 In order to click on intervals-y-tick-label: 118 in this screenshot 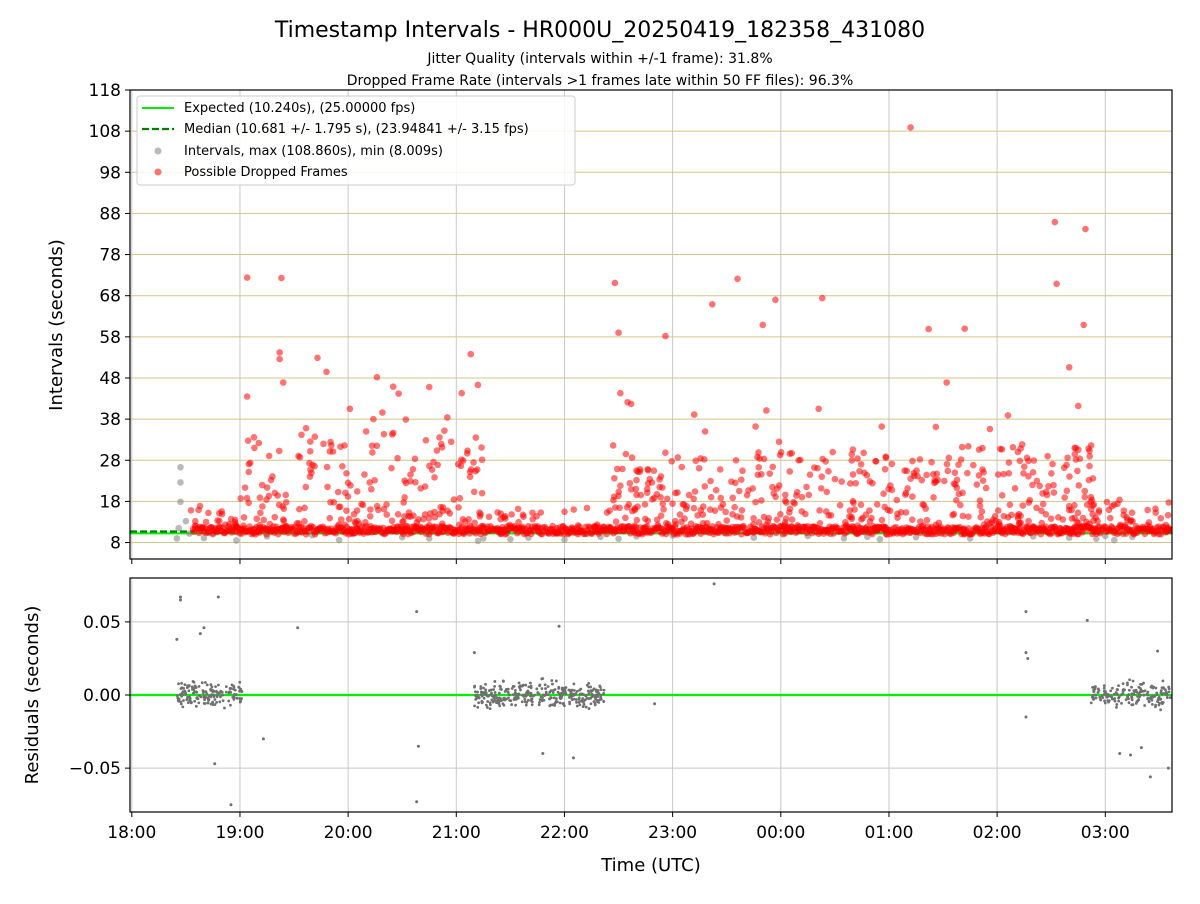, I will do `click(105, 91)`.